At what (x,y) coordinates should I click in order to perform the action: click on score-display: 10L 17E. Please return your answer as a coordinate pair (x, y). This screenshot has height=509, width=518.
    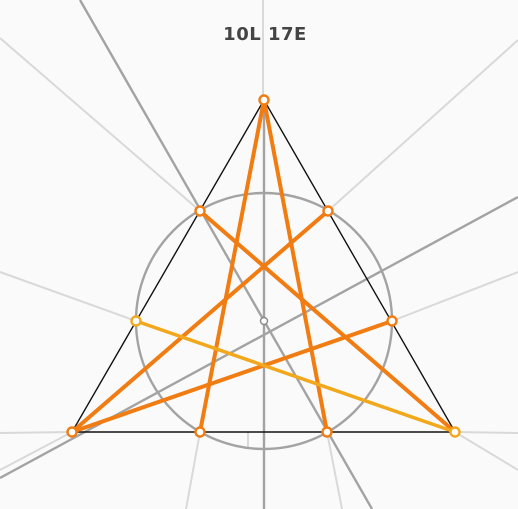
    Looking at the image, I should click on (265, 34).